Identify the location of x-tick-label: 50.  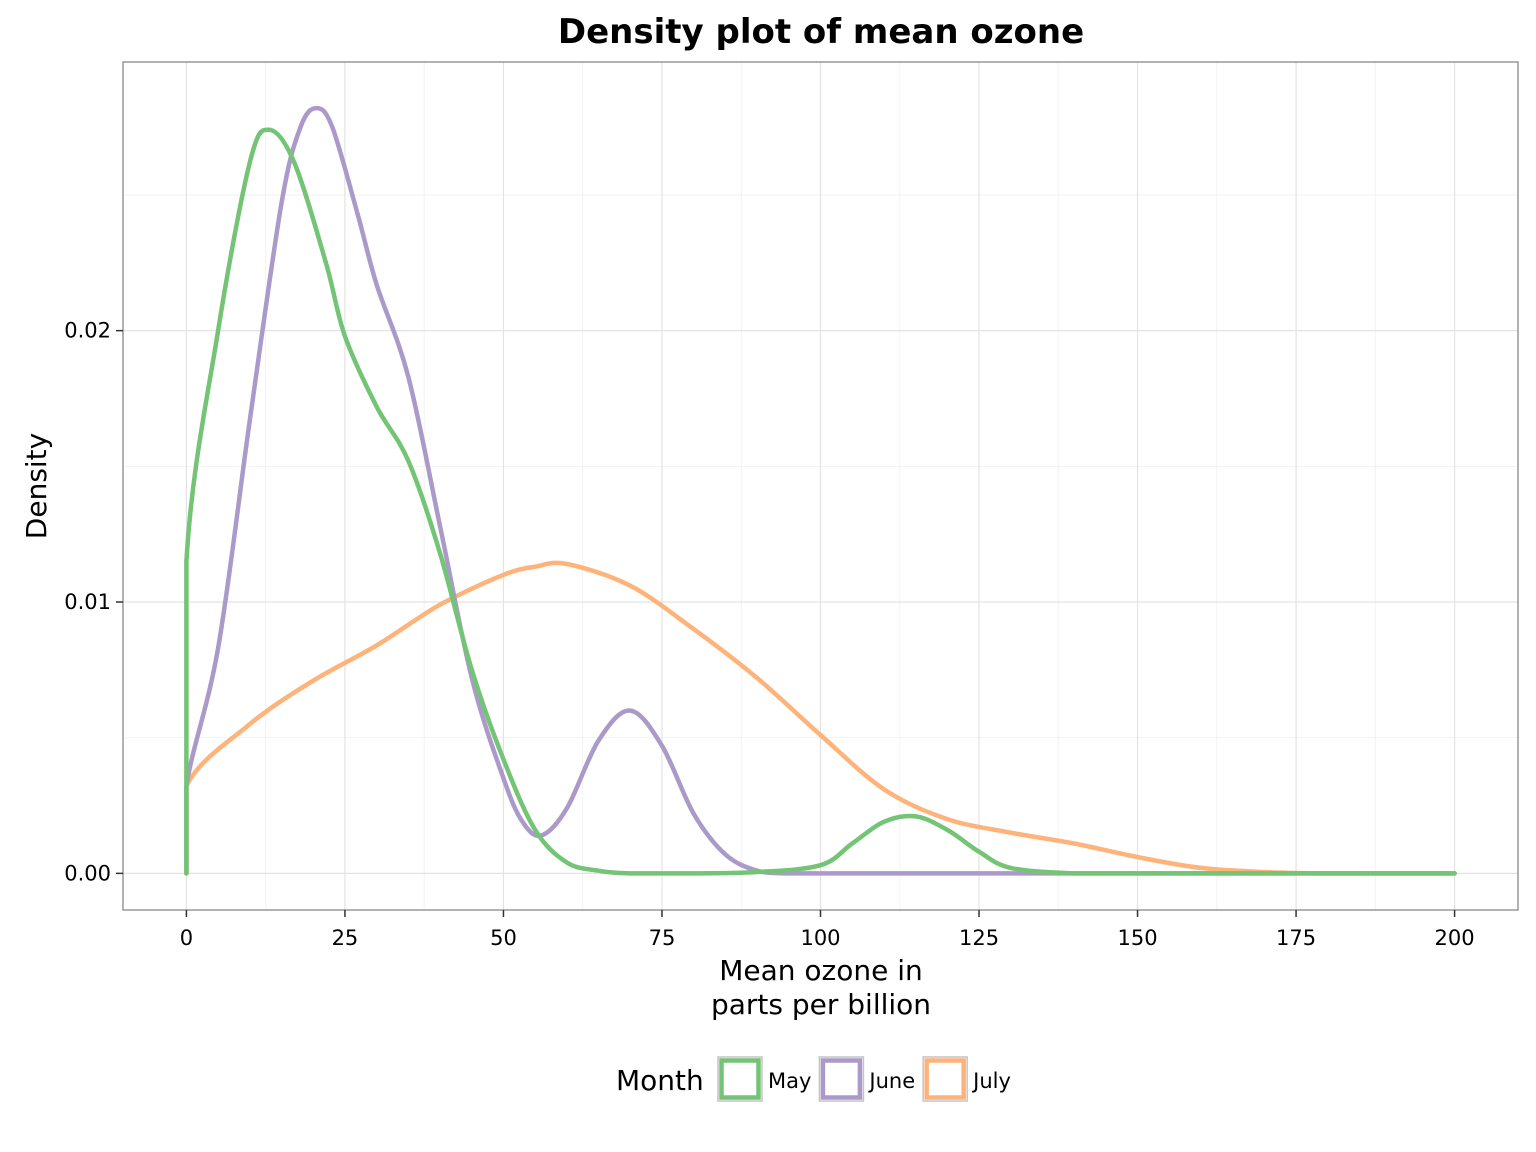
(503, 938).